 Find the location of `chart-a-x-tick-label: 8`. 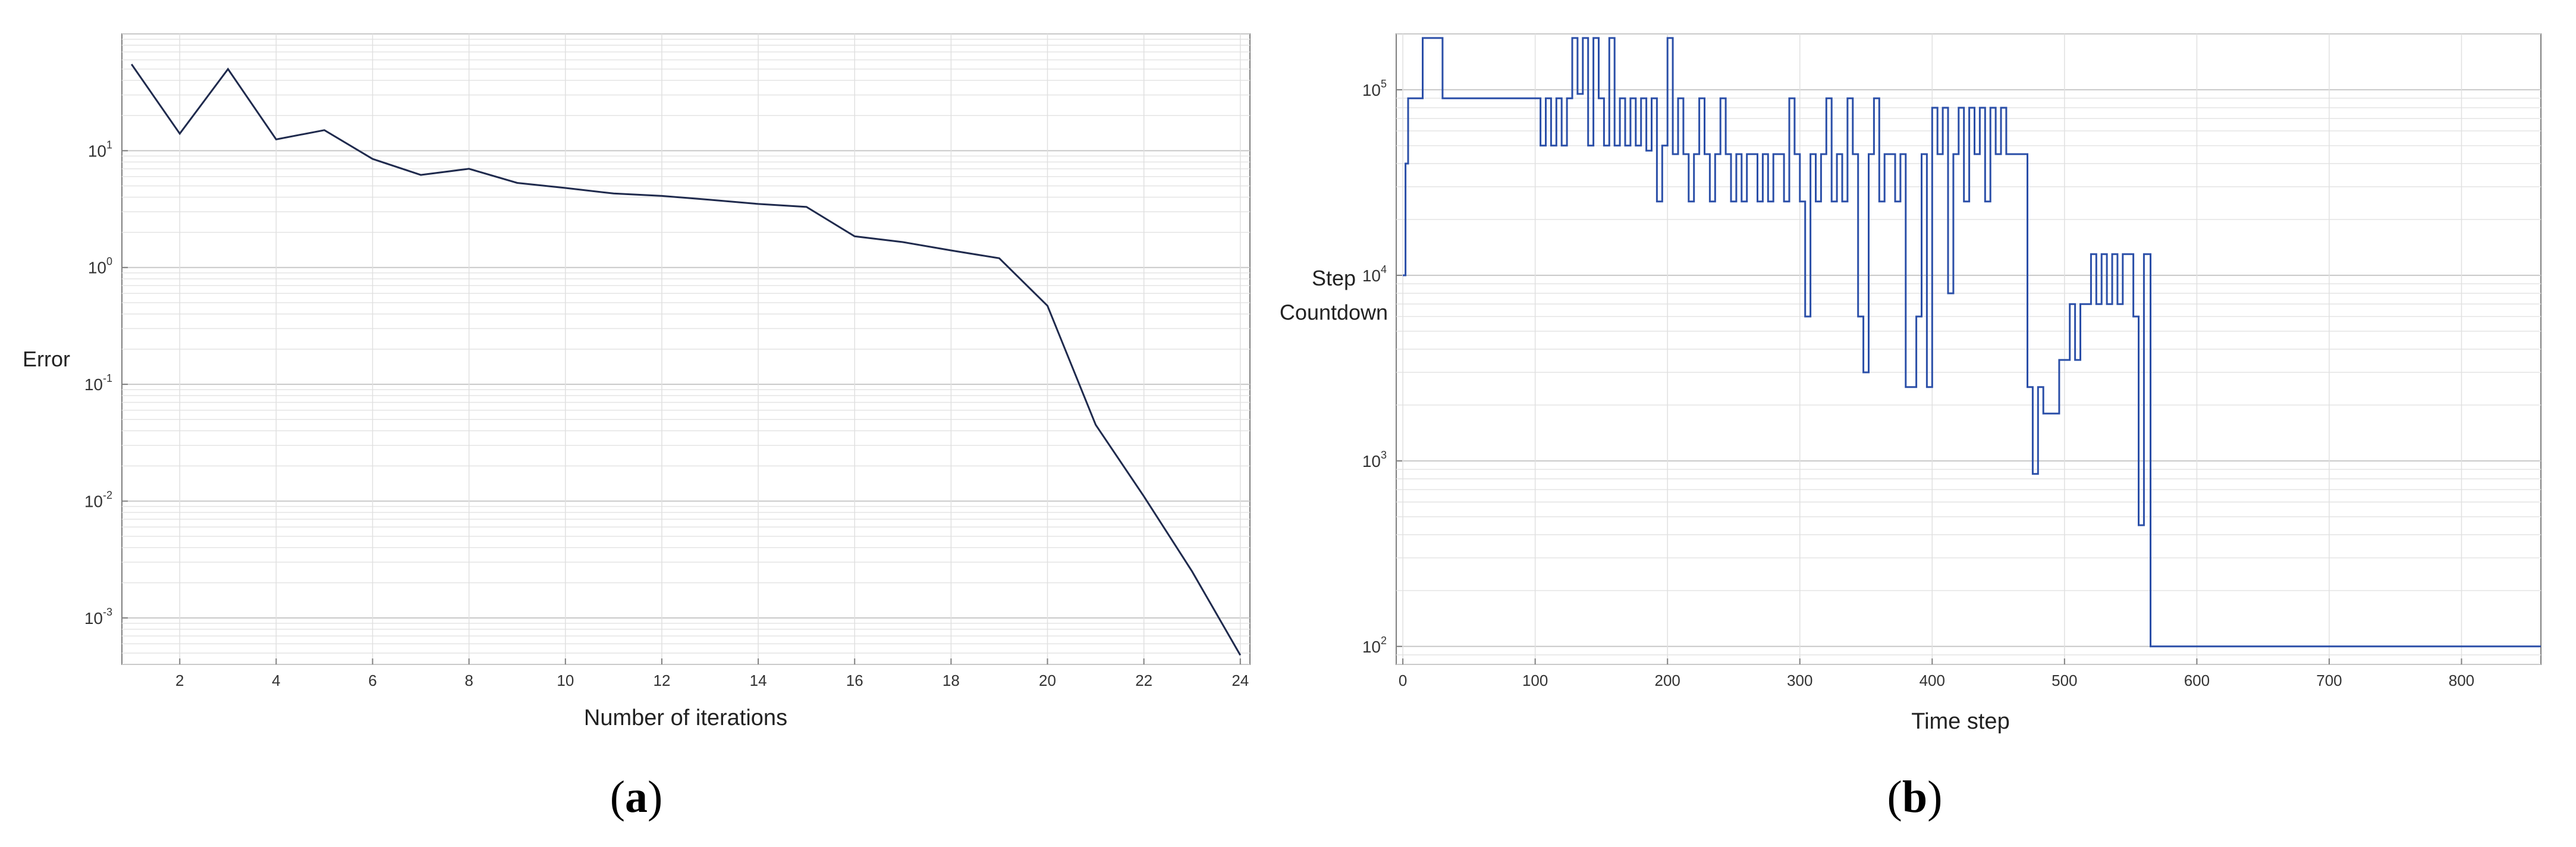

chart-a-x-tick-label: 8 is located at coordinates (468, 680).